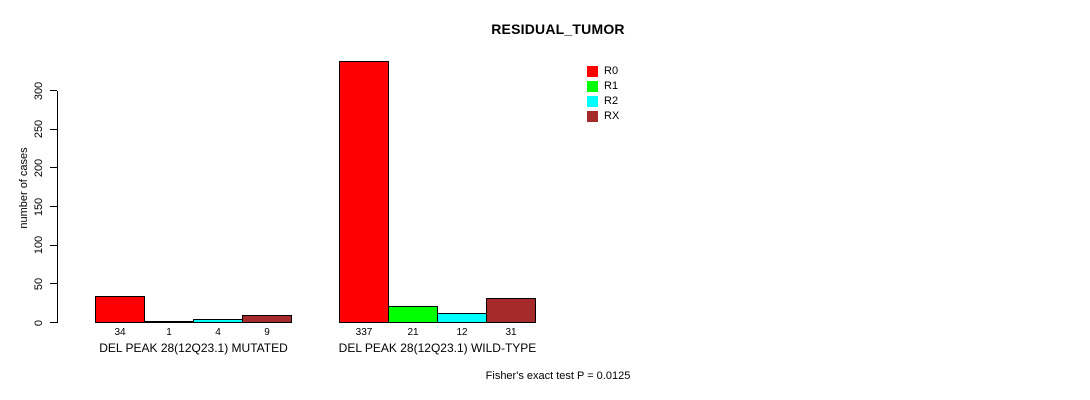 The width and height of the screenshot is (1090, 400). Describe the element at coordinates (611, 71) in the screenshot. I see `legend-label-r0: R0` at that location.